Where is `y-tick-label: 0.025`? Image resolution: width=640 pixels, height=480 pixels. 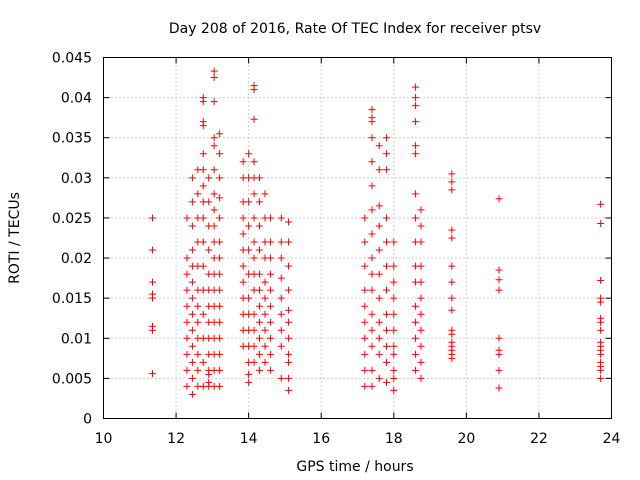 y-tick-label: 0.025 is located at coordinates (72, 219).